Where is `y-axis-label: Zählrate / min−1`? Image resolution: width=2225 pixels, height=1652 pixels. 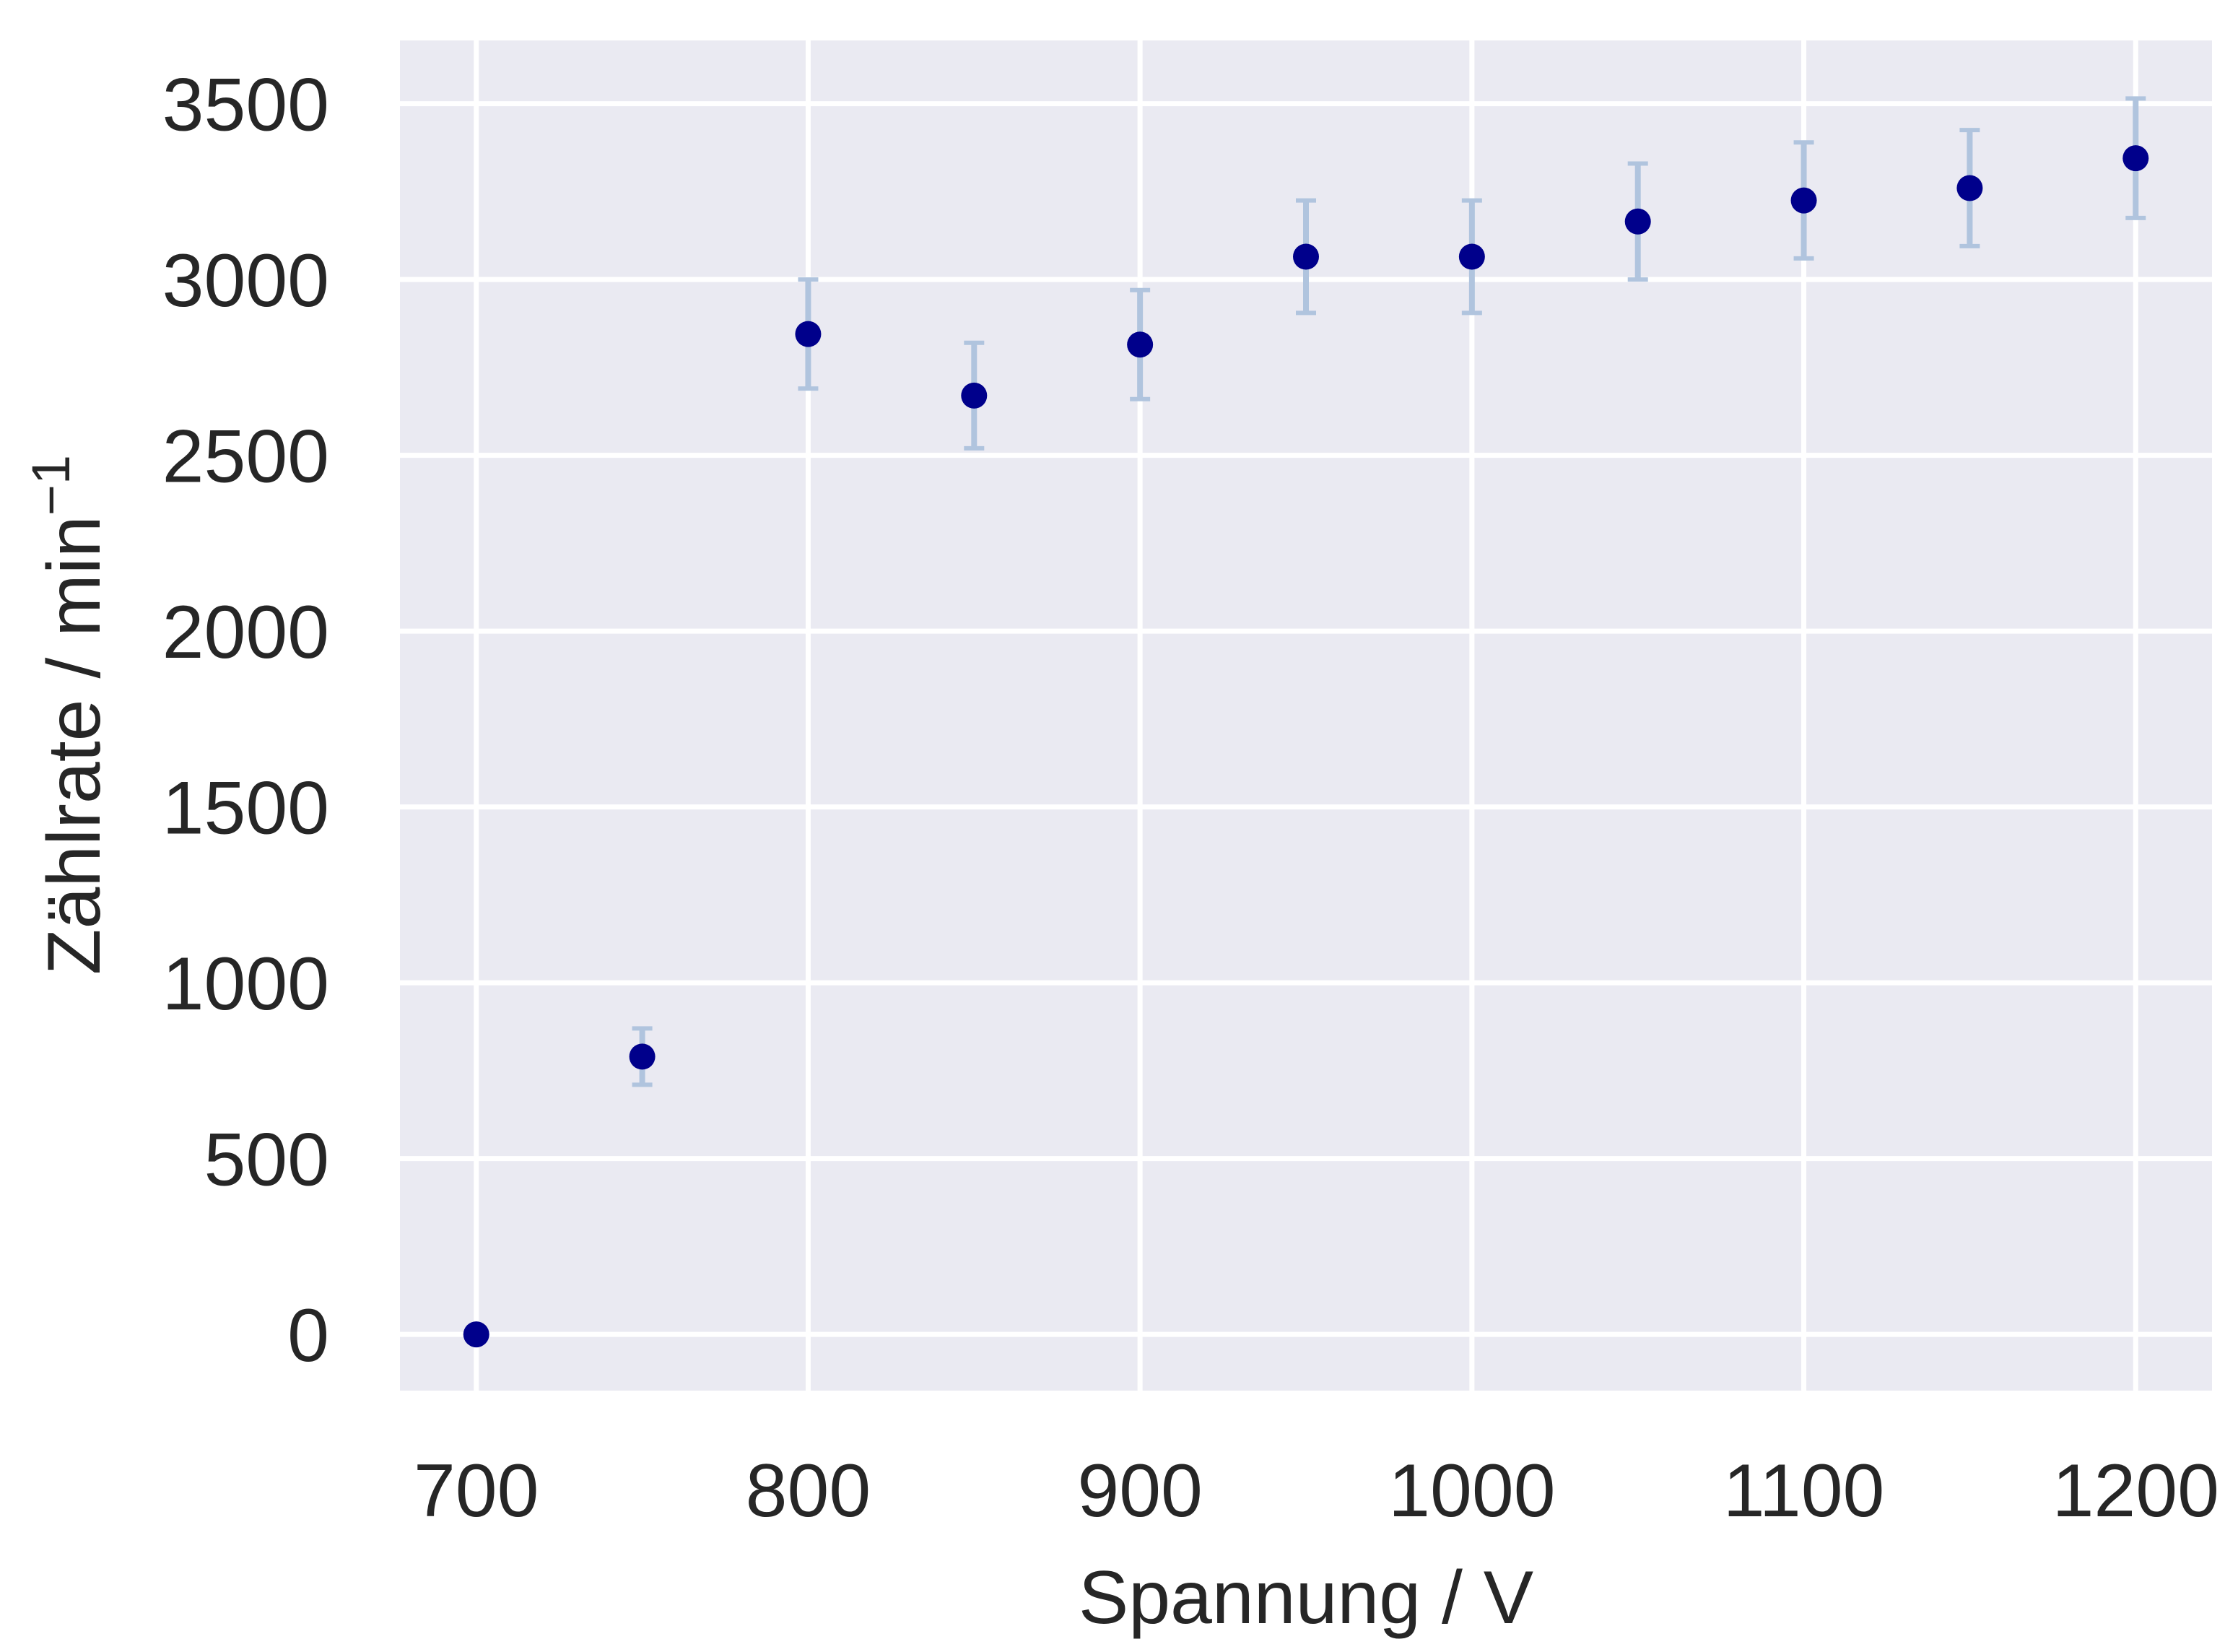 y-axis-label: Zählrate / min−1 is located at coordinates (68, 715).